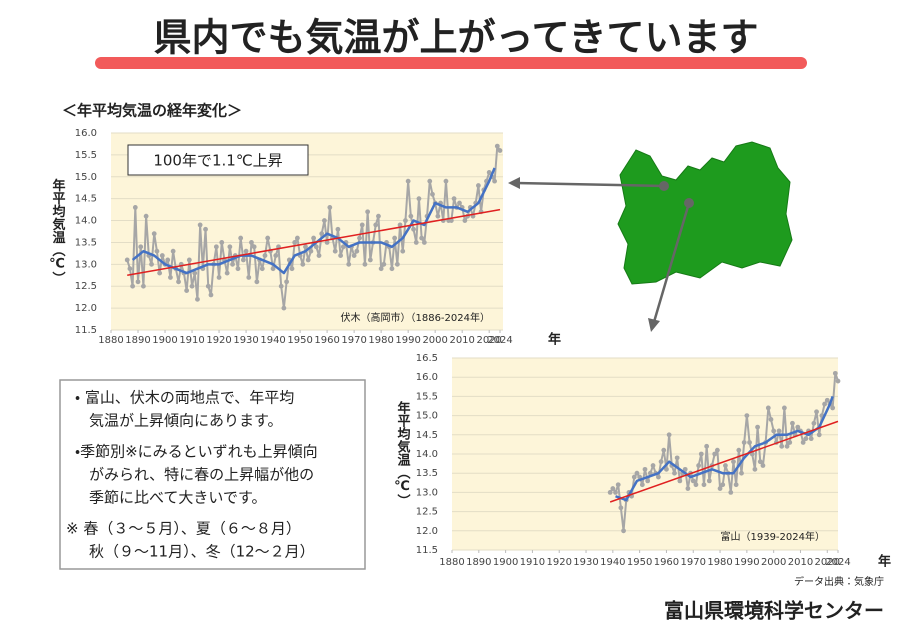  Describe the element at coordinates (427, 358) in the screenshot. I see `y-tick-label: 16.5` at that location.